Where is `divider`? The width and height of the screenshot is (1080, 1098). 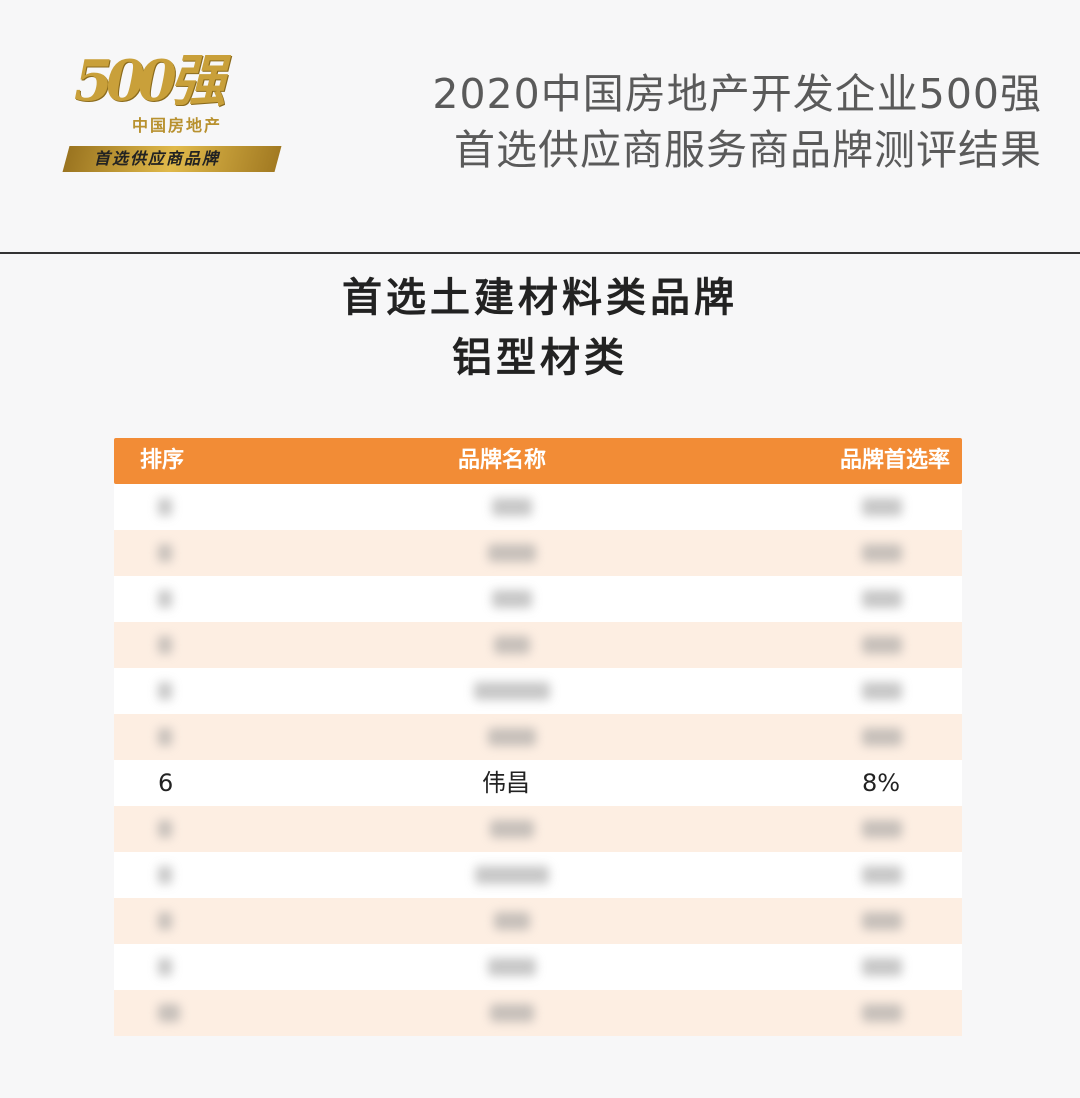 divider is located at coordinates (540, 253).